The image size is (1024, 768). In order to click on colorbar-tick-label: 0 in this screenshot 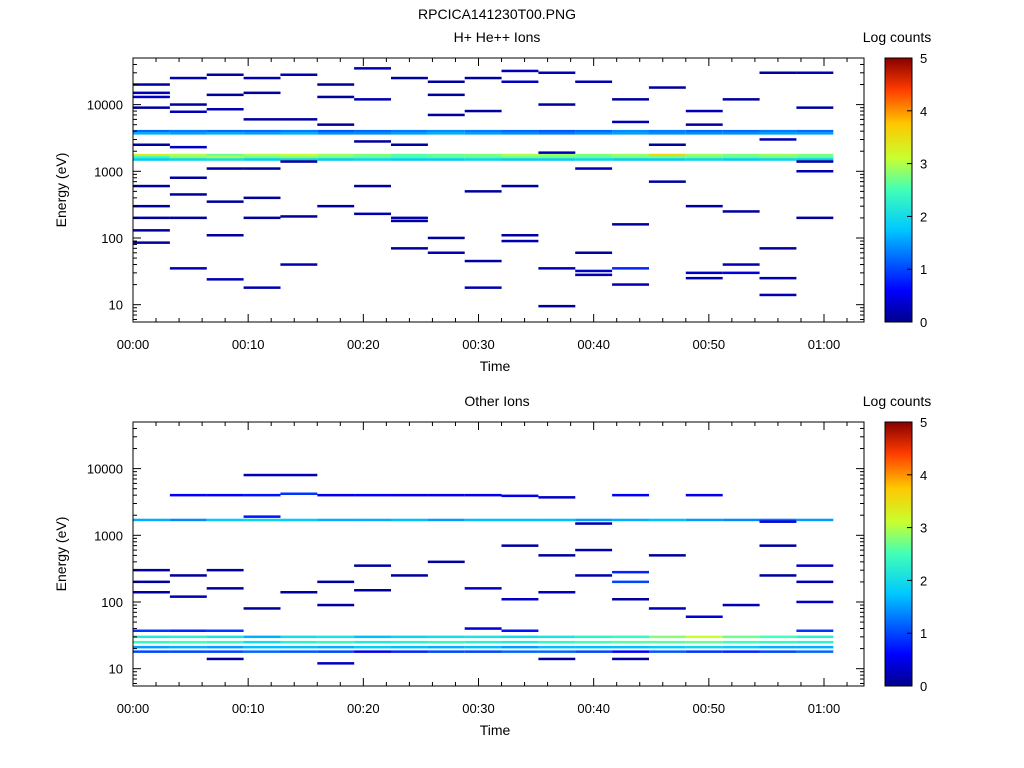, I will do `click(923, 686)`.